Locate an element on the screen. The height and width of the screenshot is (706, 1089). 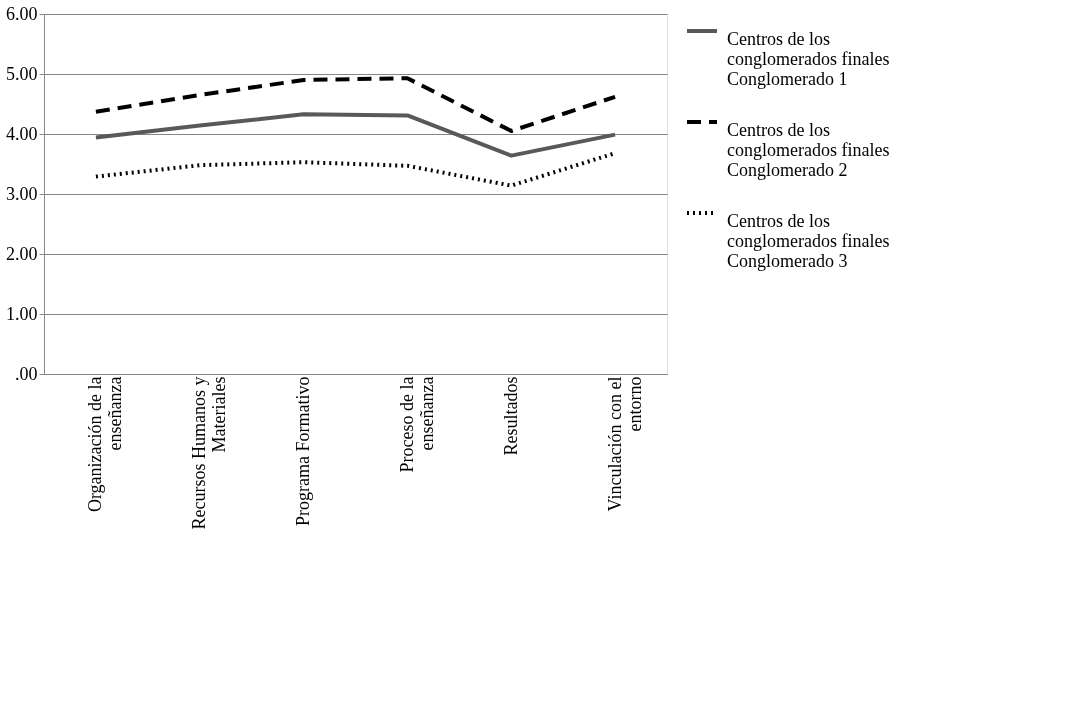
x-tick-label: Proceso de la enseñanza is located at coordinates (416, 424).